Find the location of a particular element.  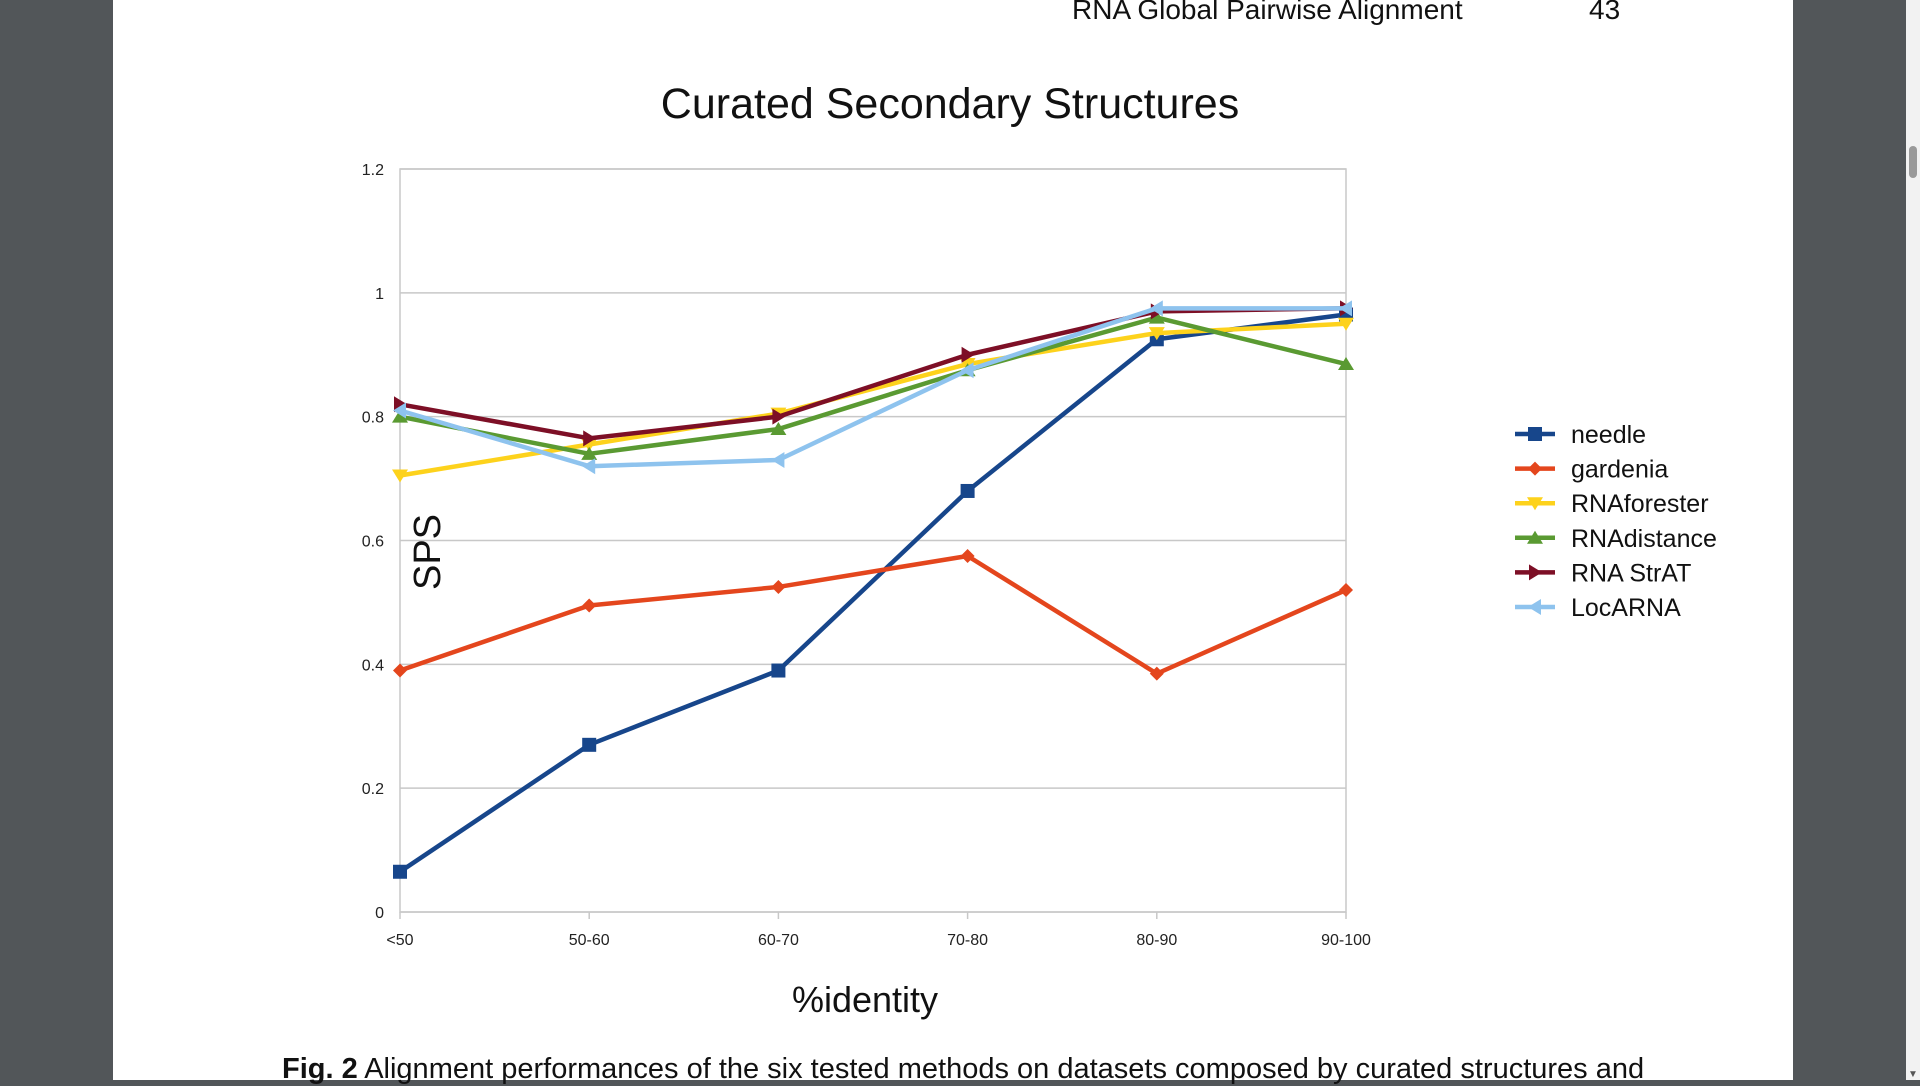

series-line-locarna is located at coordinates (872, 387).